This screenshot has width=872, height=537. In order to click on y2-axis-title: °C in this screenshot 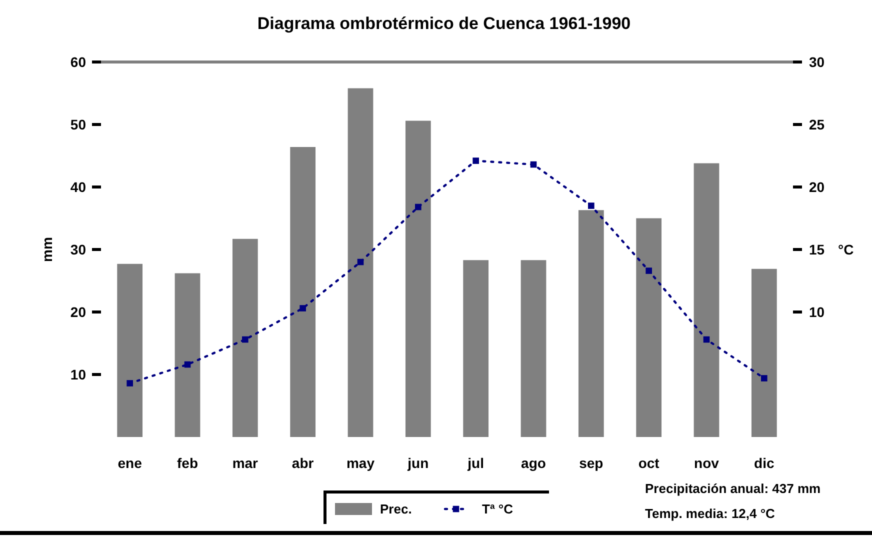, I will do `click(846, 249)`.